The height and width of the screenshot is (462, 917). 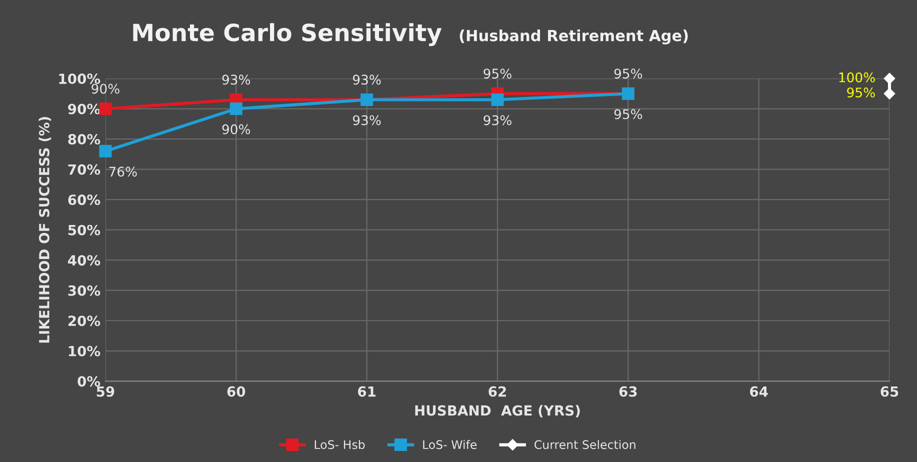 I want to click on chart-subtitle: (Husband Retirement Age), so click(x=574, y=37).